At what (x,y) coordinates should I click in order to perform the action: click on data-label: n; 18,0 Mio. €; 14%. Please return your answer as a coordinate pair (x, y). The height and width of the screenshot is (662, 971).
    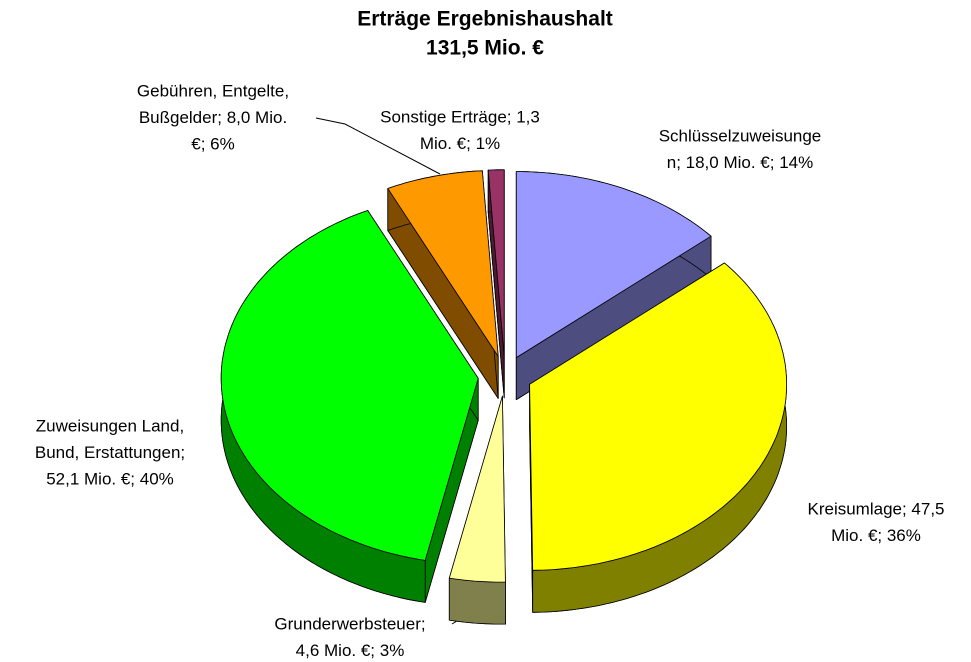
    Looking at the image, I should click on (740, 162).